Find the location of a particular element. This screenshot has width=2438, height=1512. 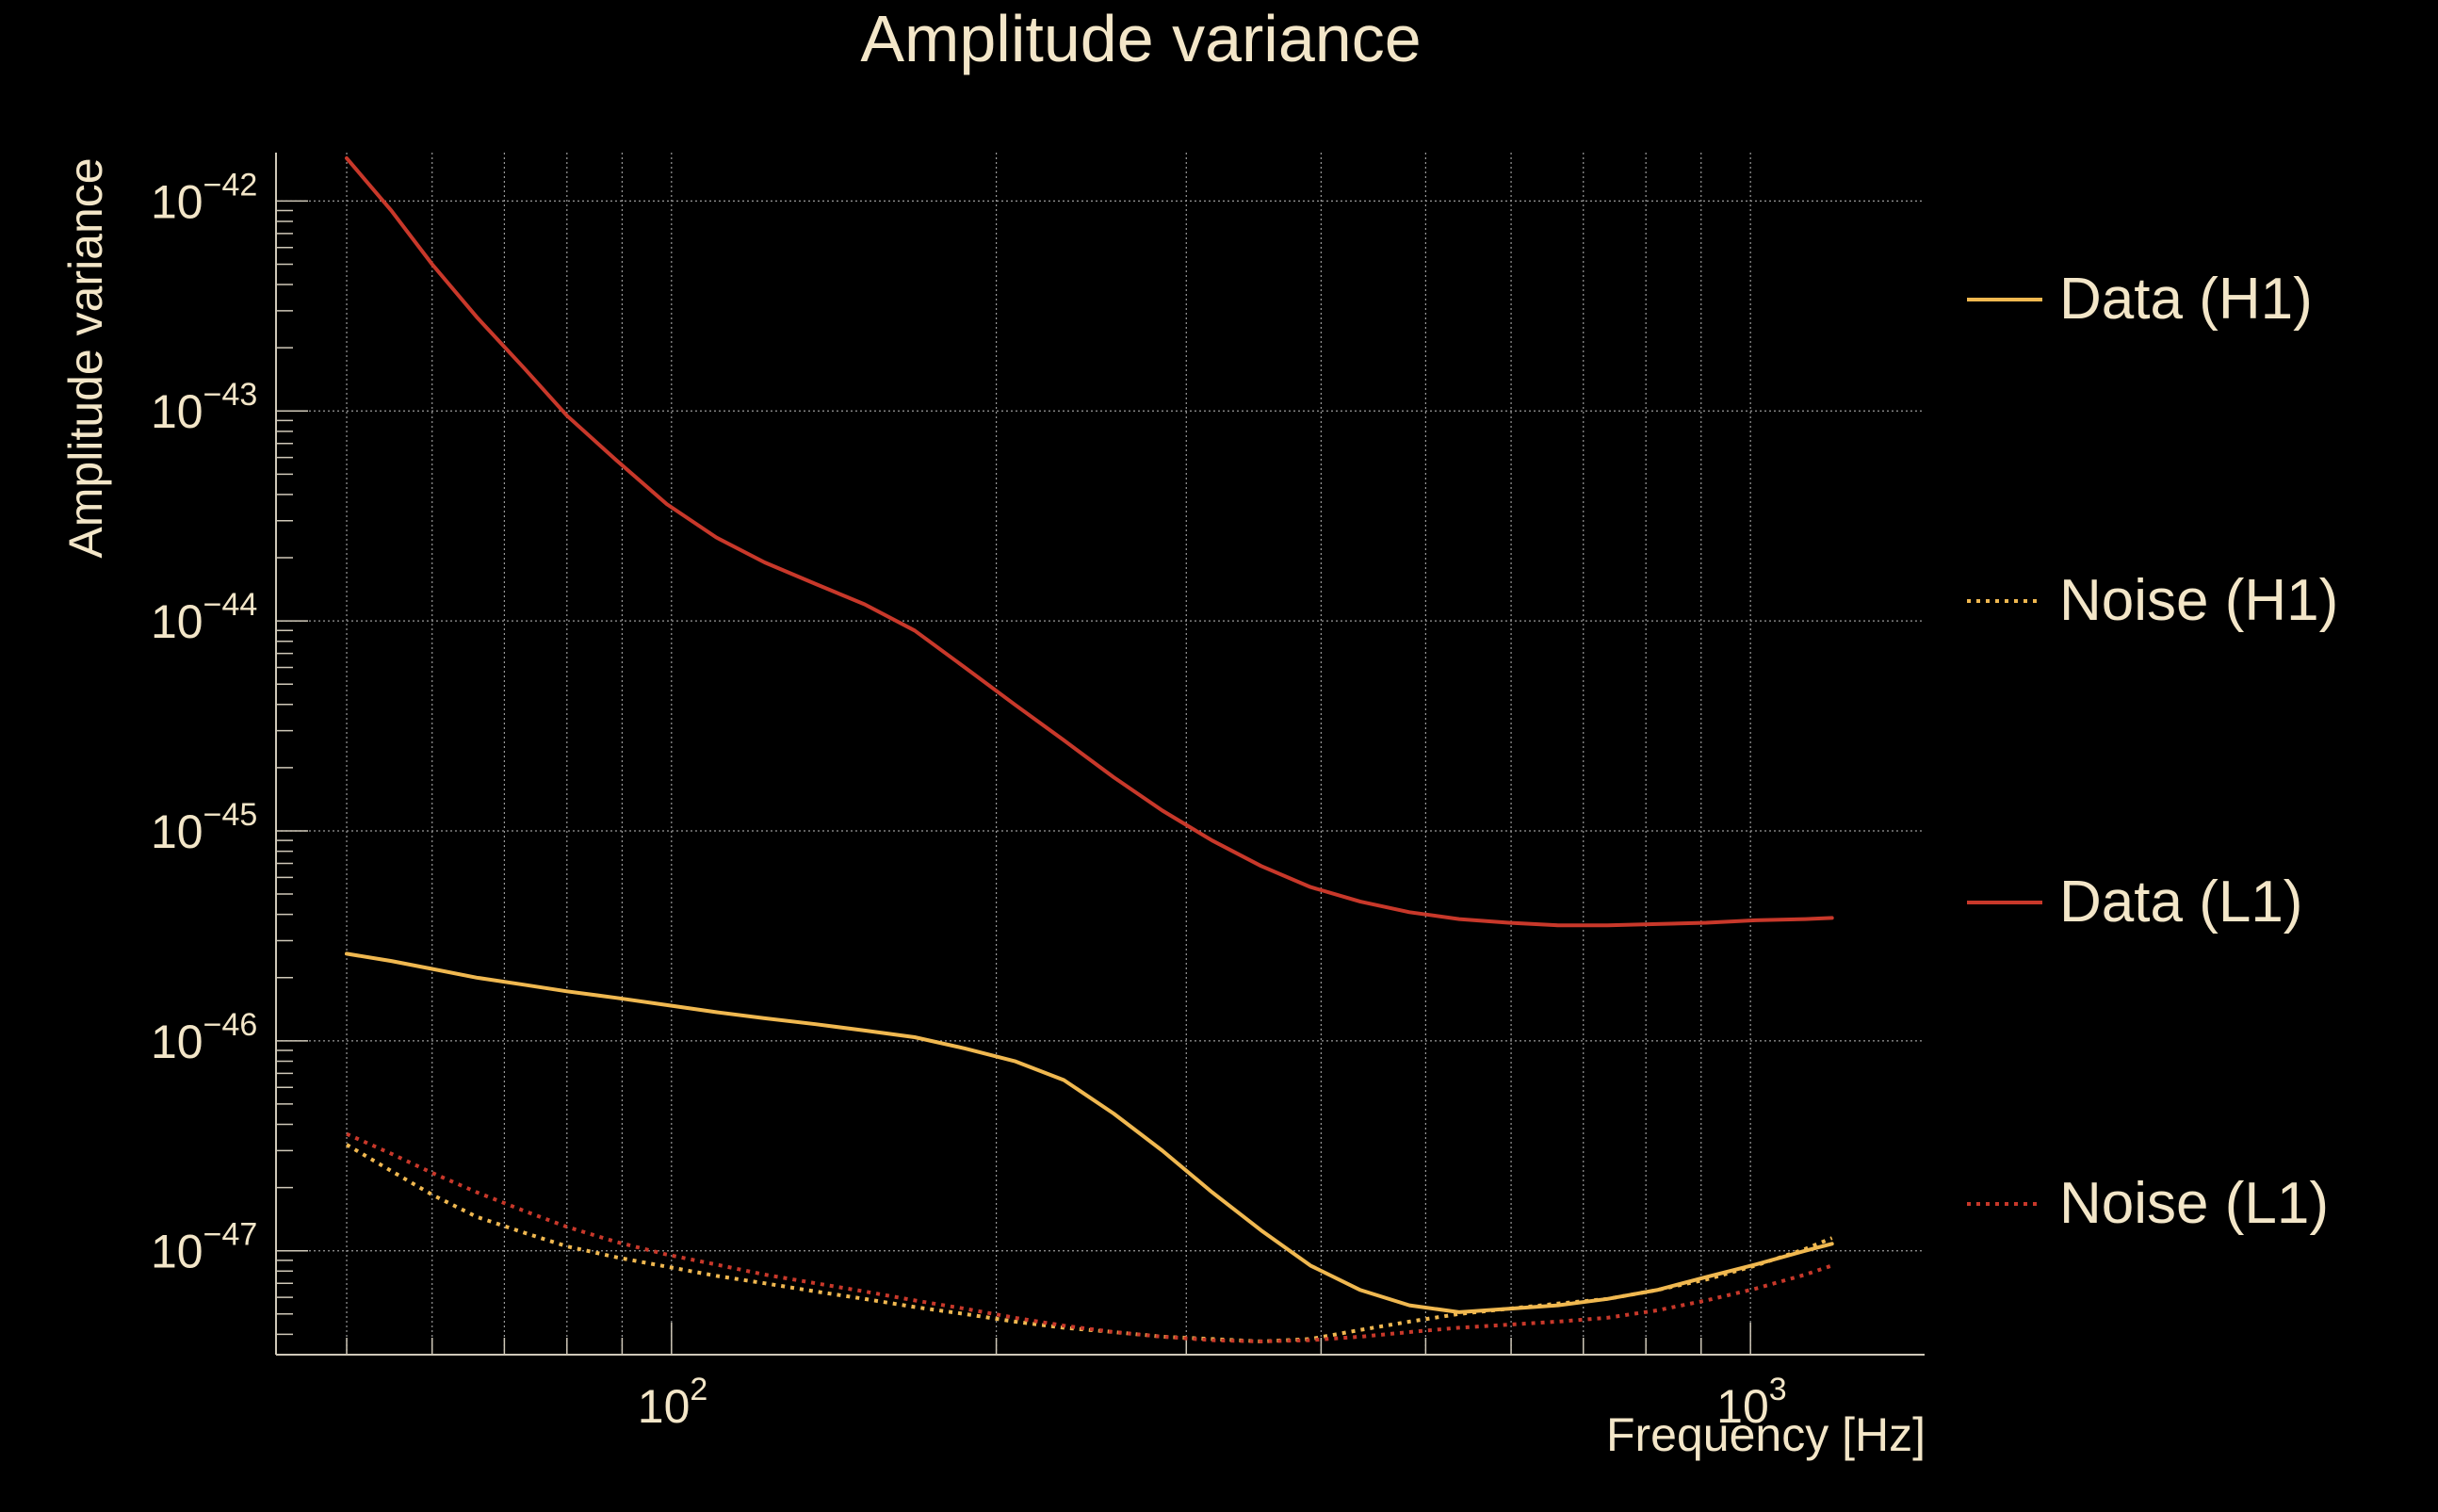

series-line-noise-h1 is located at coordinates (1089, 1243).